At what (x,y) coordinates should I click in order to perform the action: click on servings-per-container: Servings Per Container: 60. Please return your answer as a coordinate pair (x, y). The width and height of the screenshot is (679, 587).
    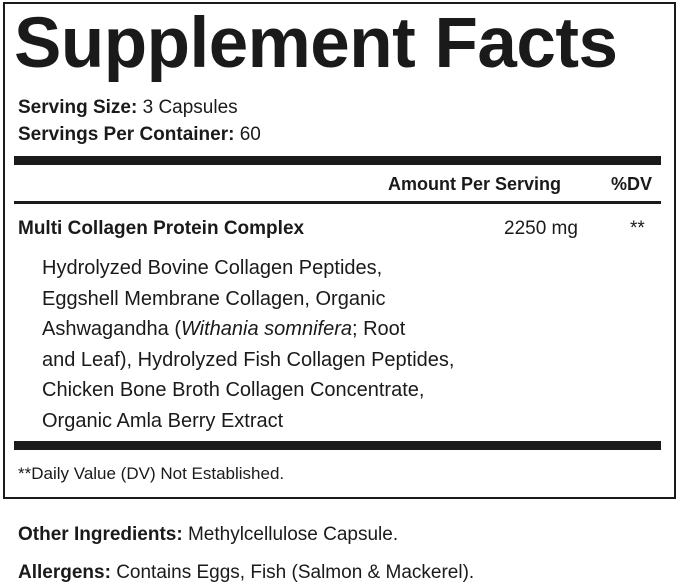
    Looking at the image, I should click on (139, 135).